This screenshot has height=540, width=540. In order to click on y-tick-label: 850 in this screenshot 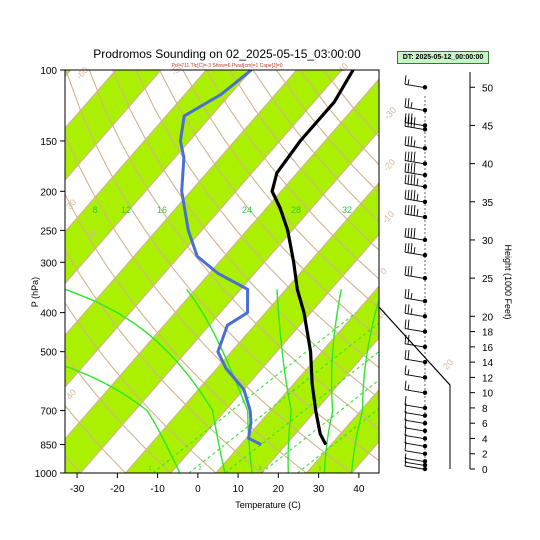, I will do `click(48, 446)`.